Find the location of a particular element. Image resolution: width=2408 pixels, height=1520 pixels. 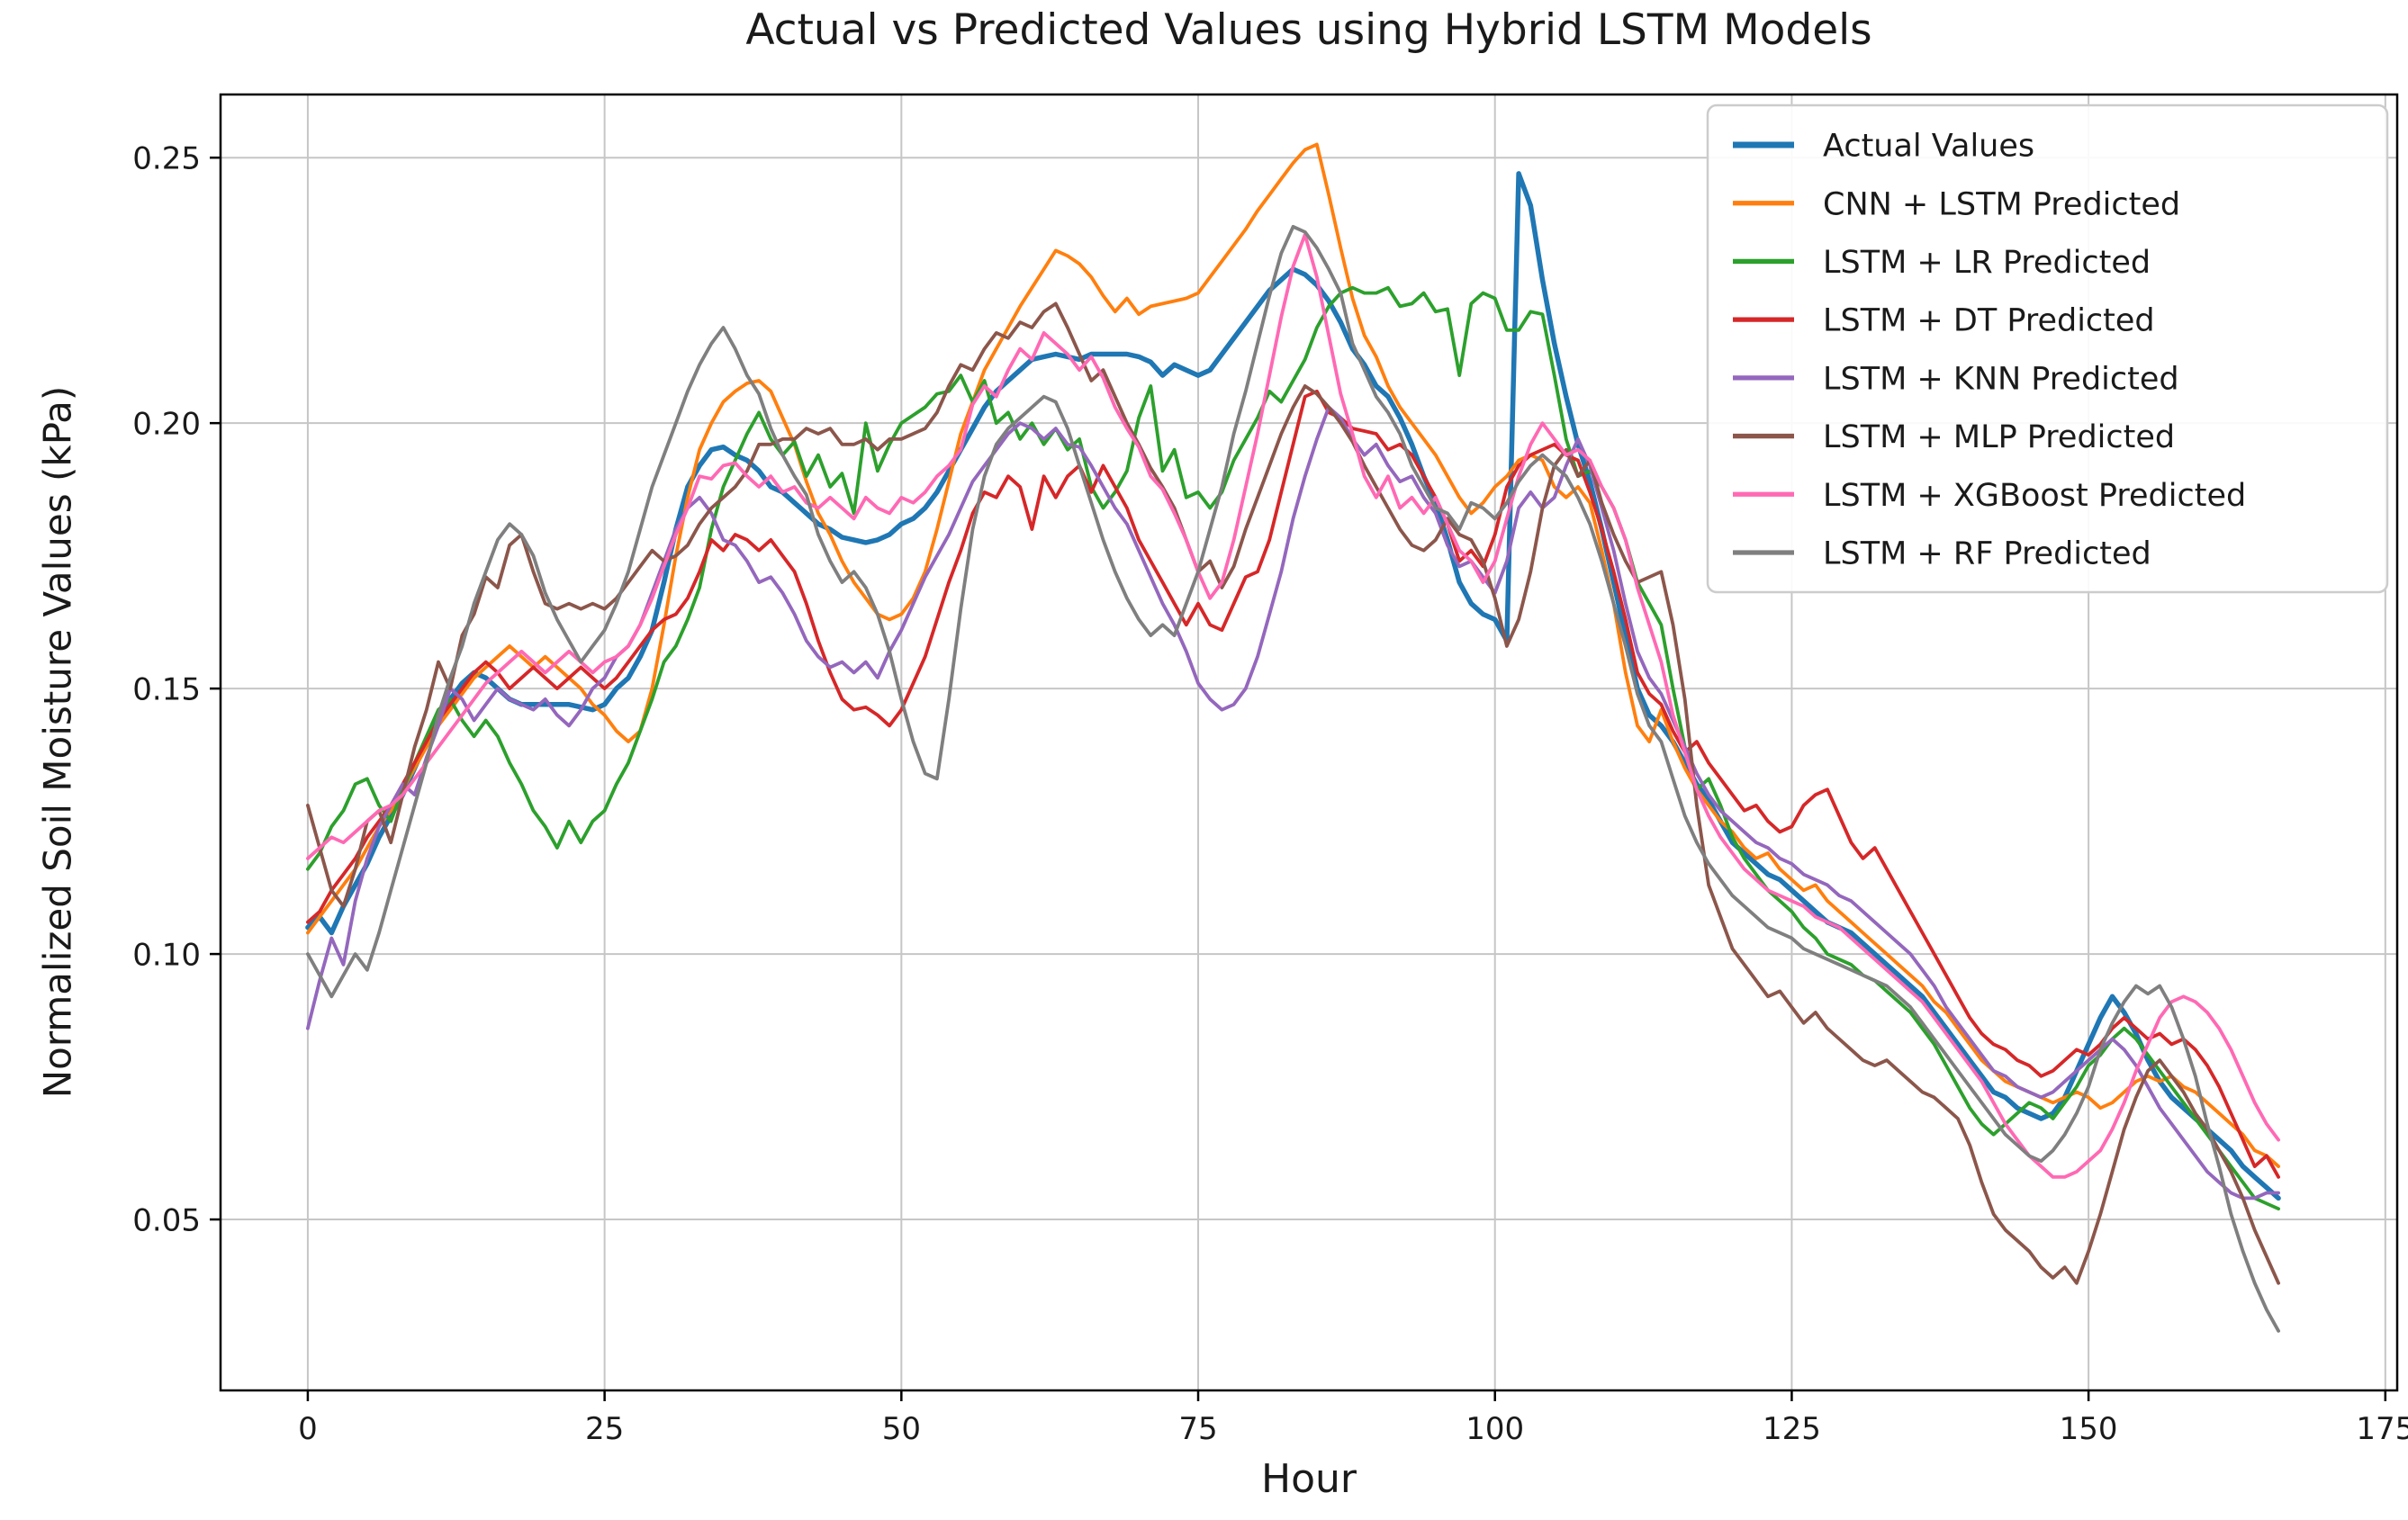

y-tick-label: 0.25 is located at coordinates (167, 158).